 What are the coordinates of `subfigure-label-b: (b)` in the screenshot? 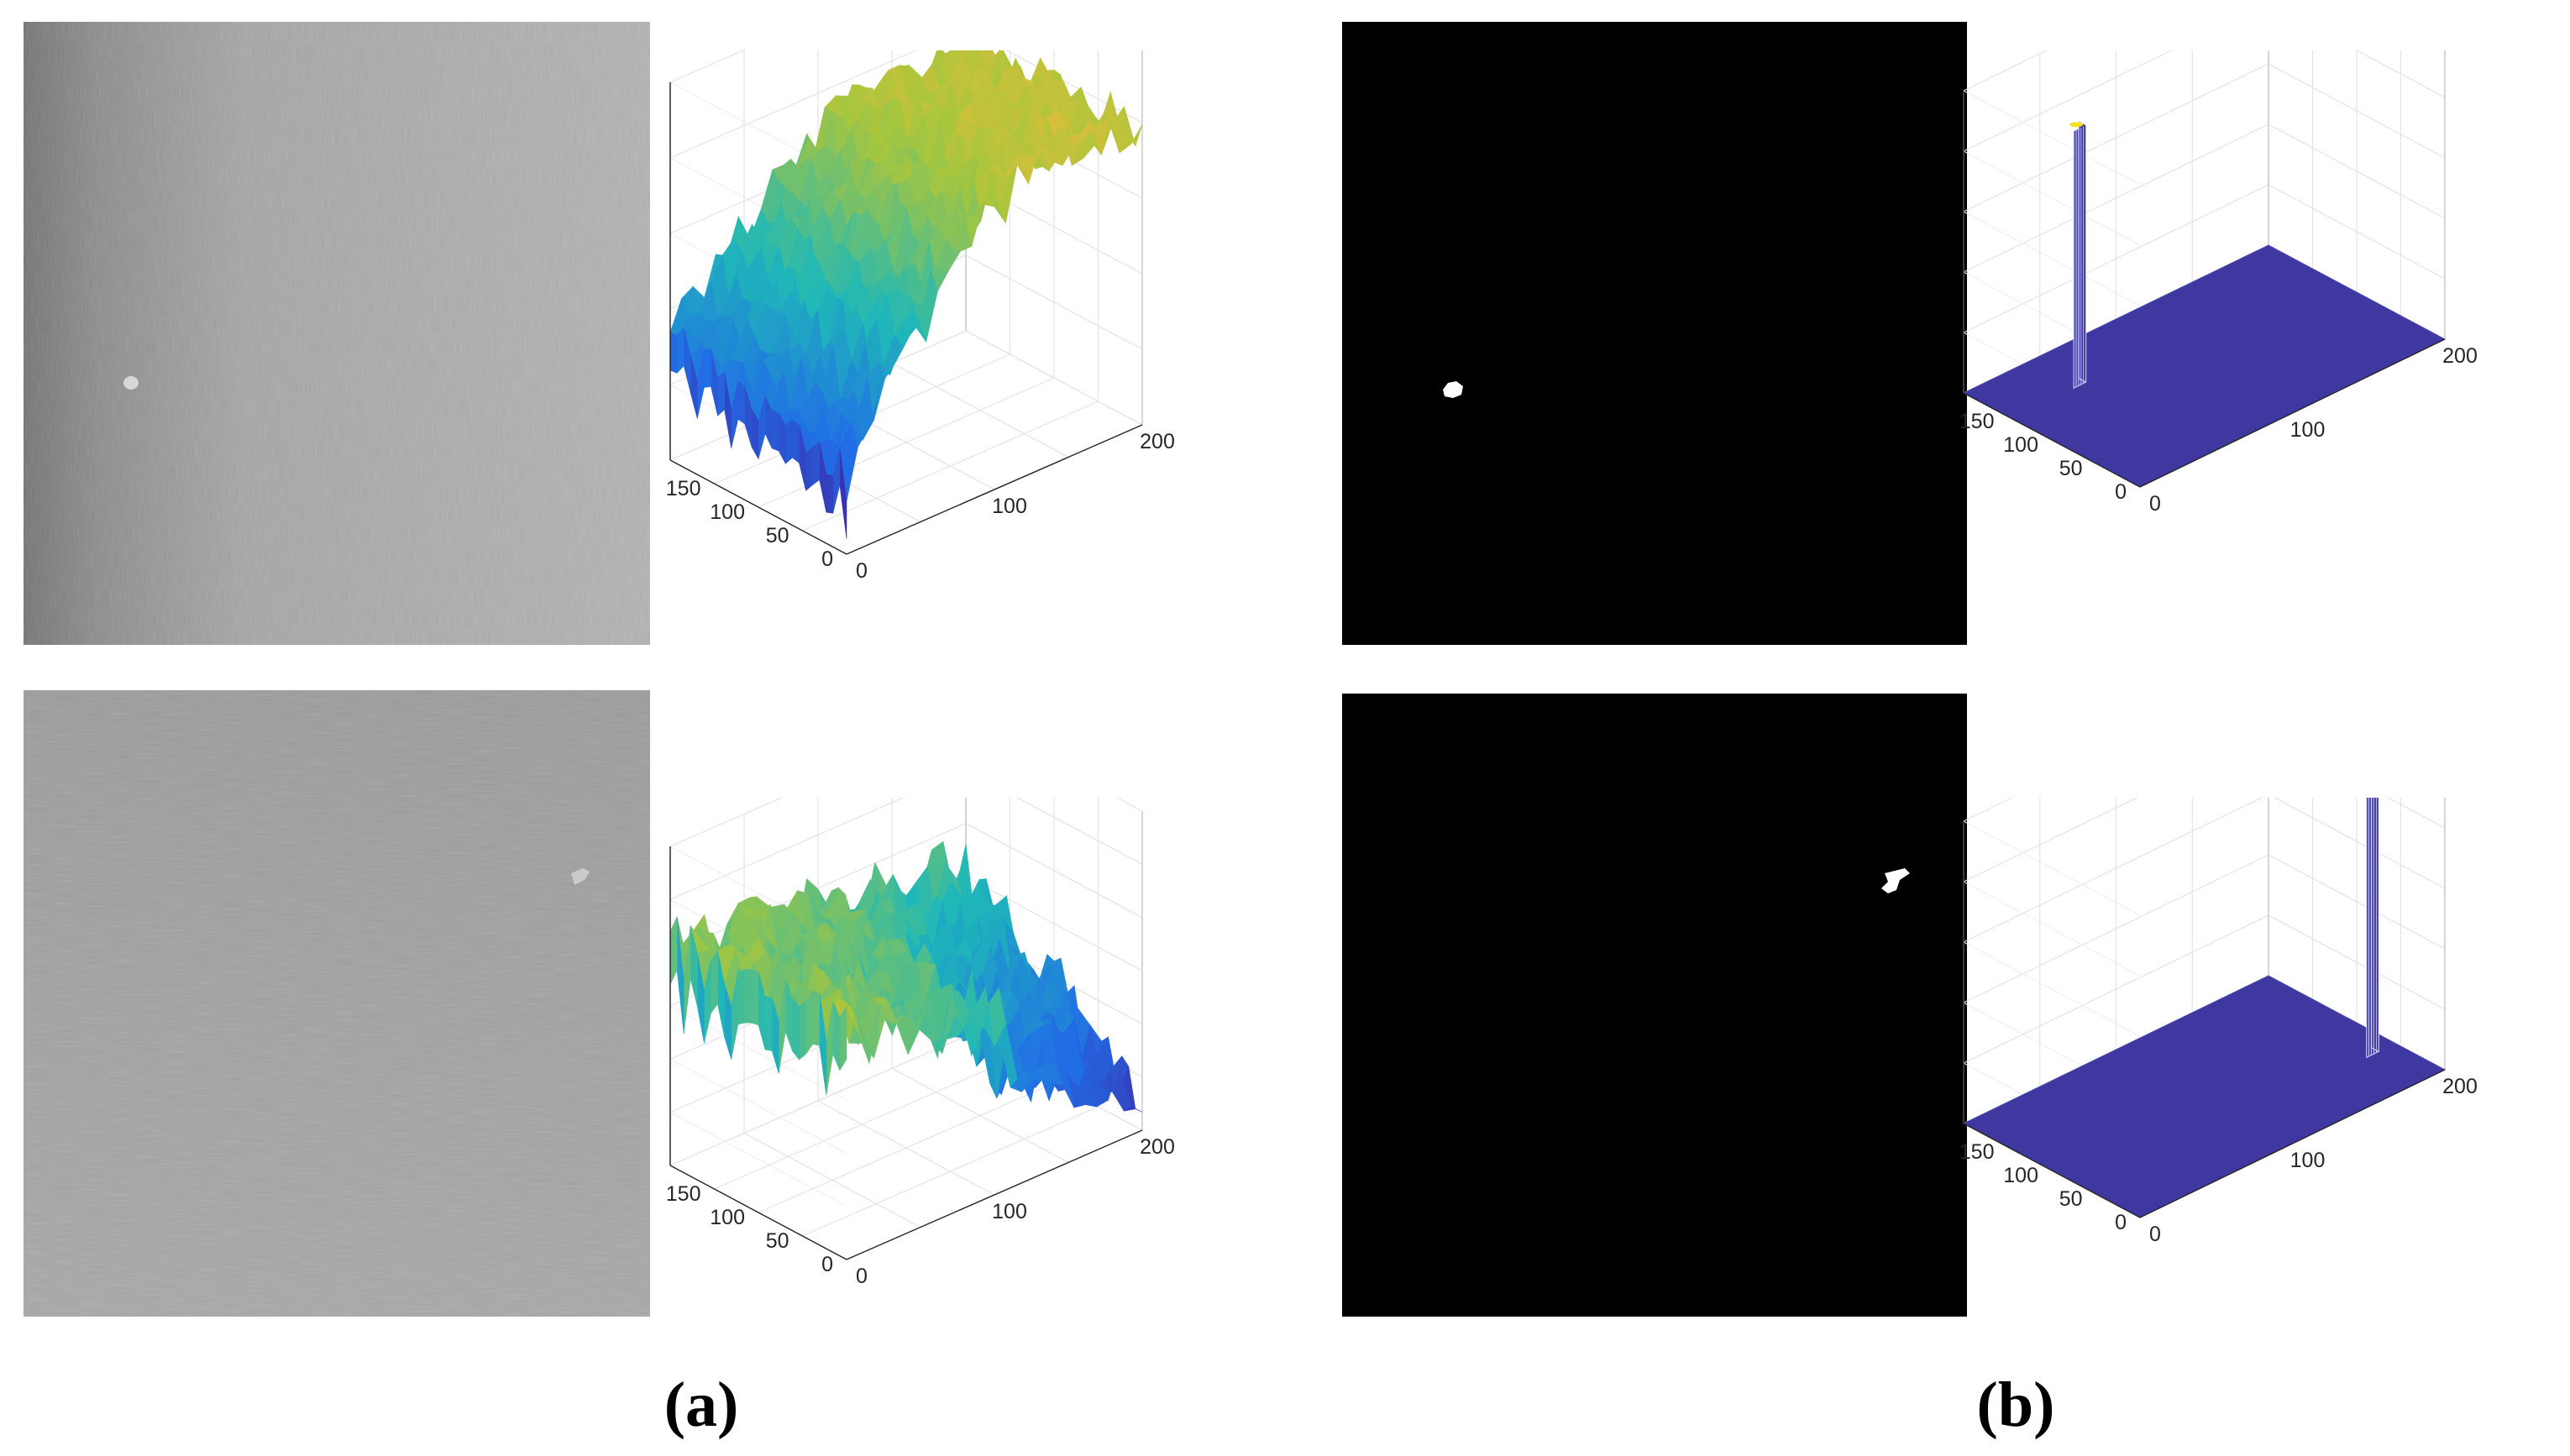 It's located at (2015, 1405).